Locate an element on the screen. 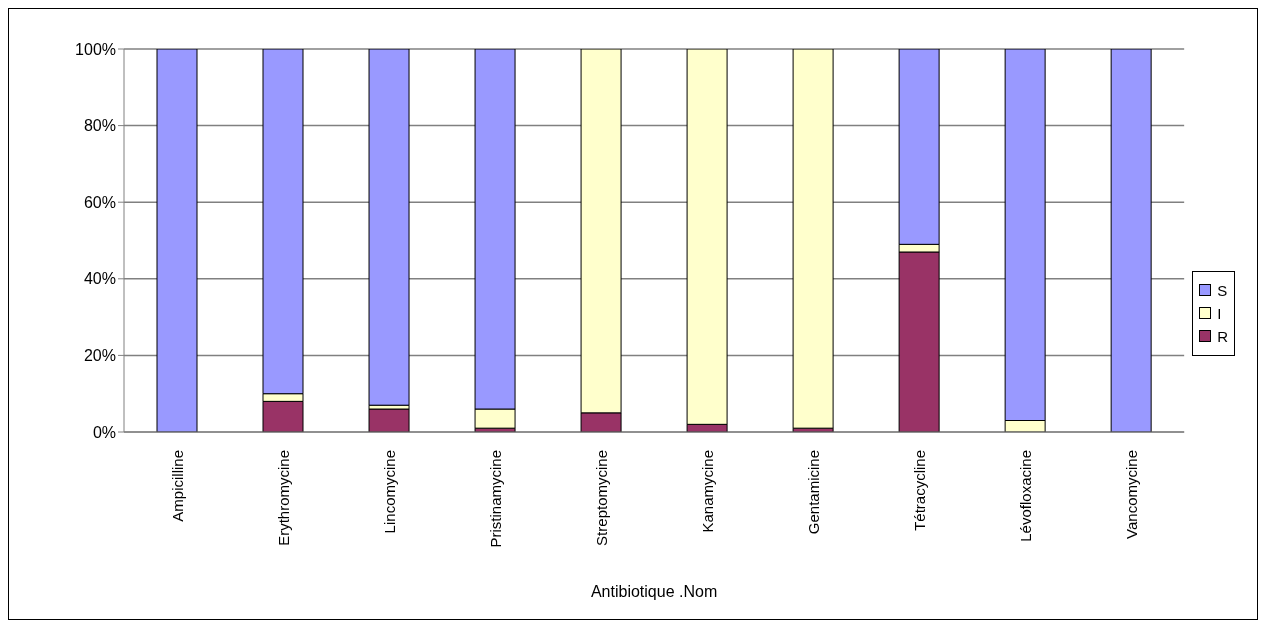  x-tick-label: Lévofloxacine is located at coordinates (1025, 496).